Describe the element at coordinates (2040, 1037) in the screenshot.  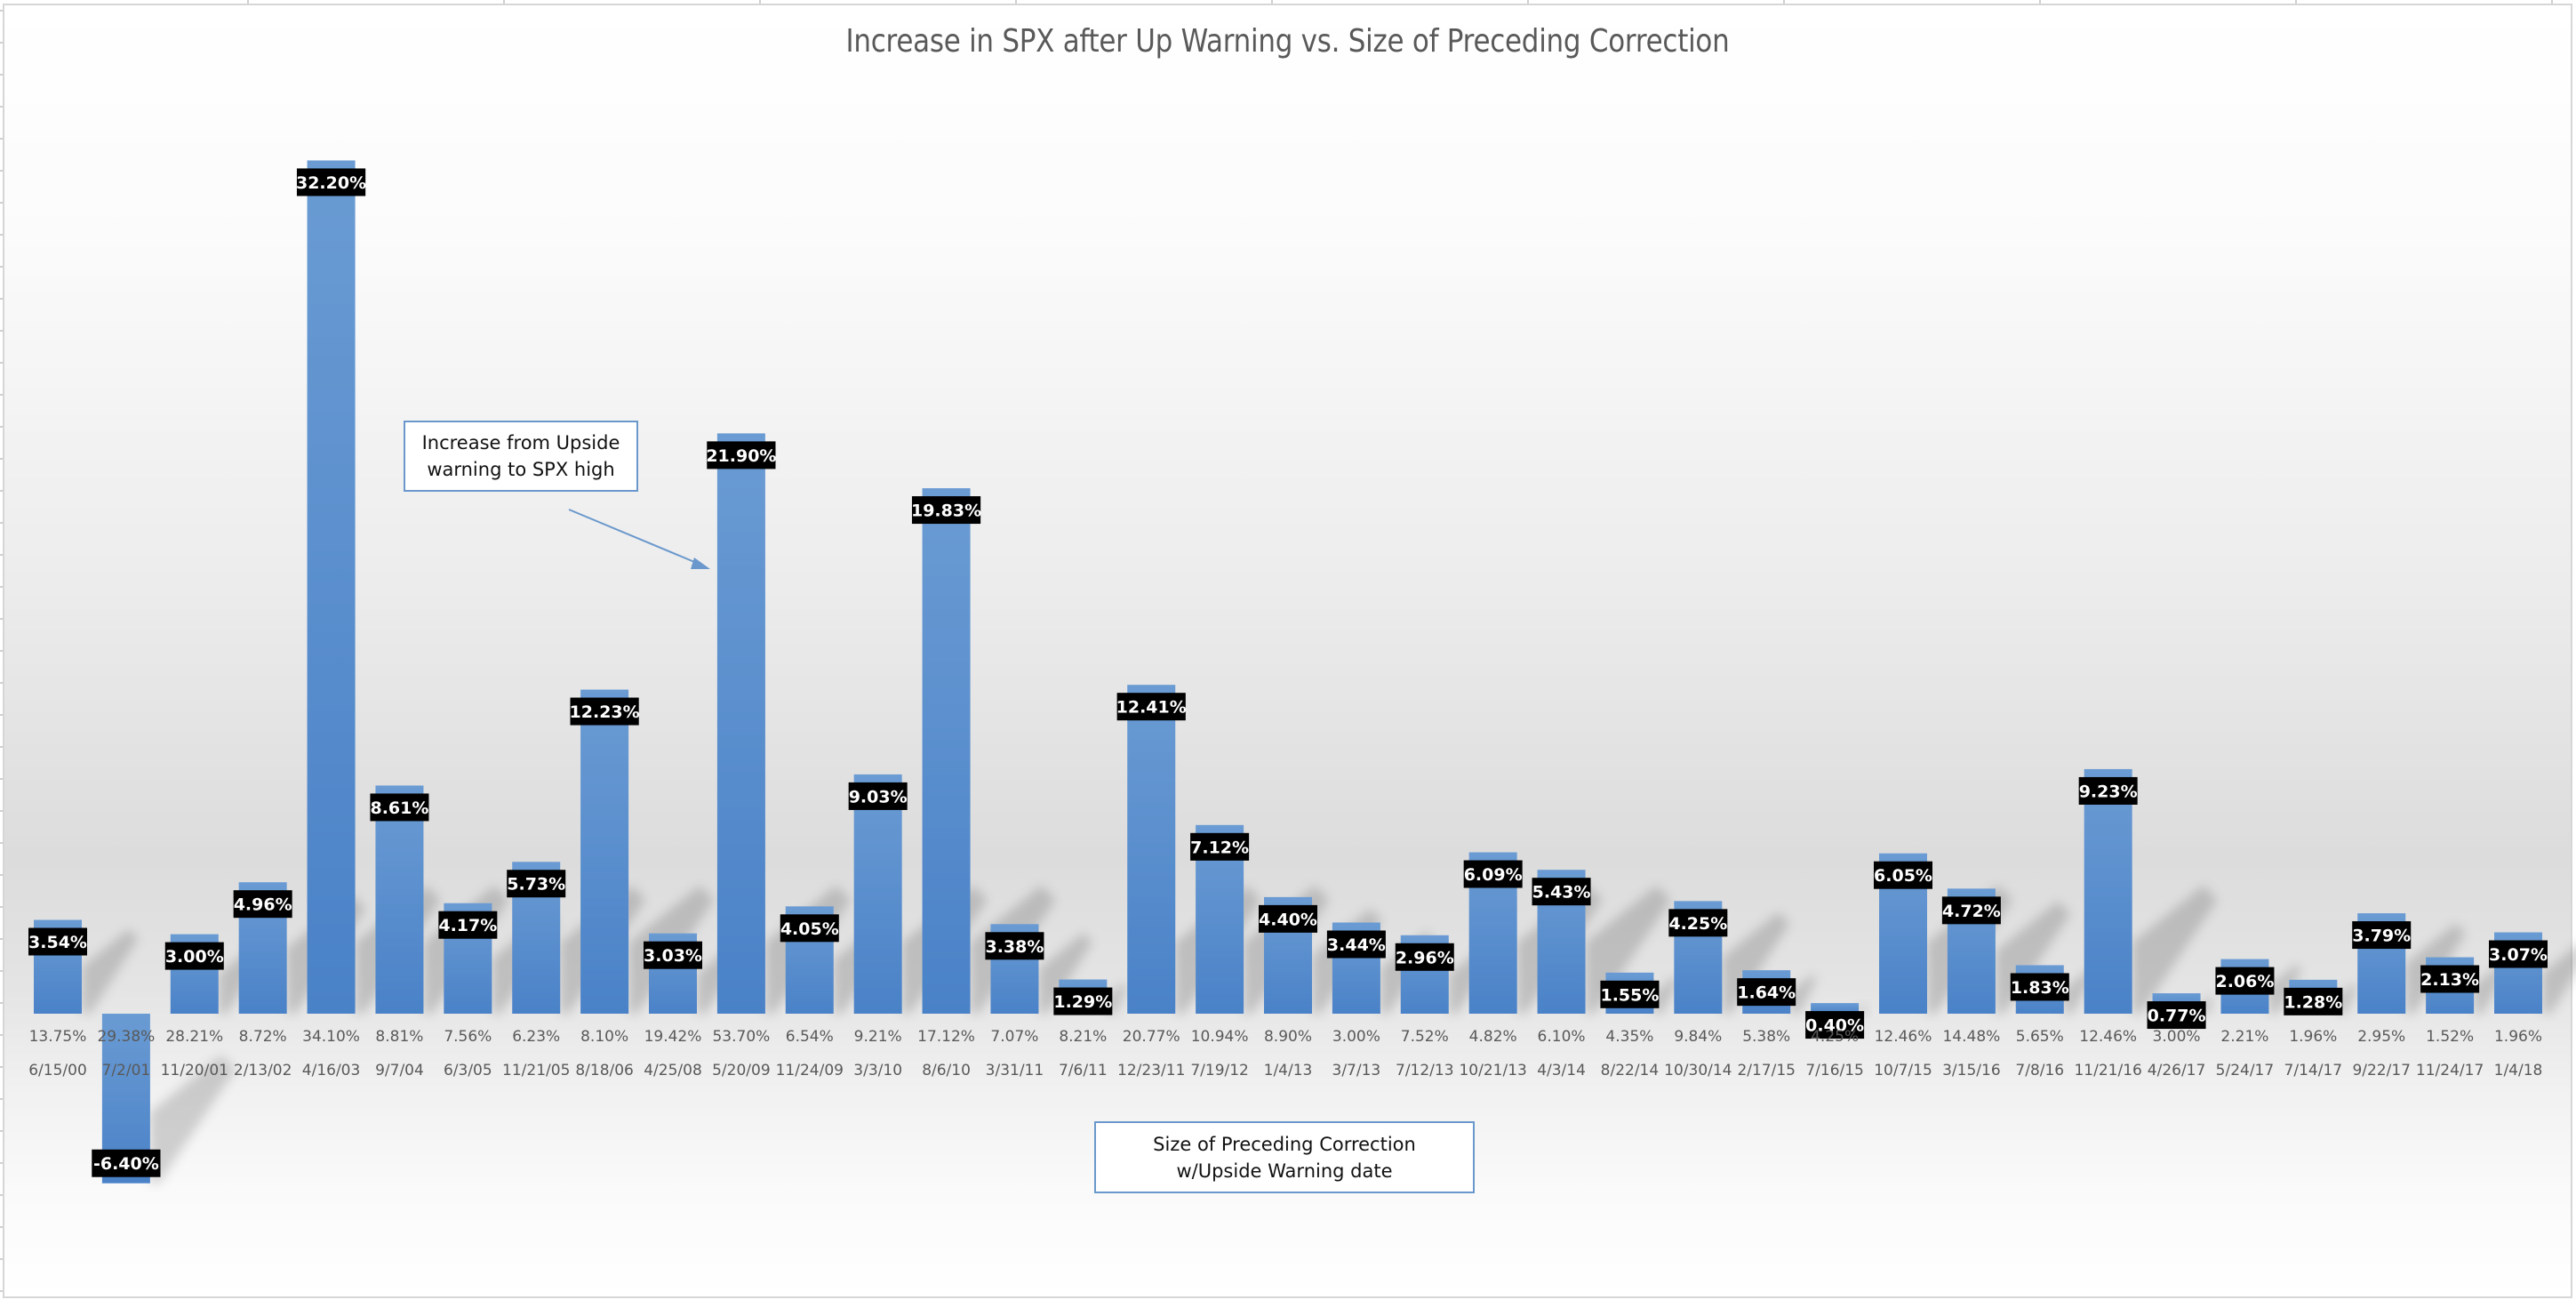
I see `correction-size-label: 5.65%` at that location.